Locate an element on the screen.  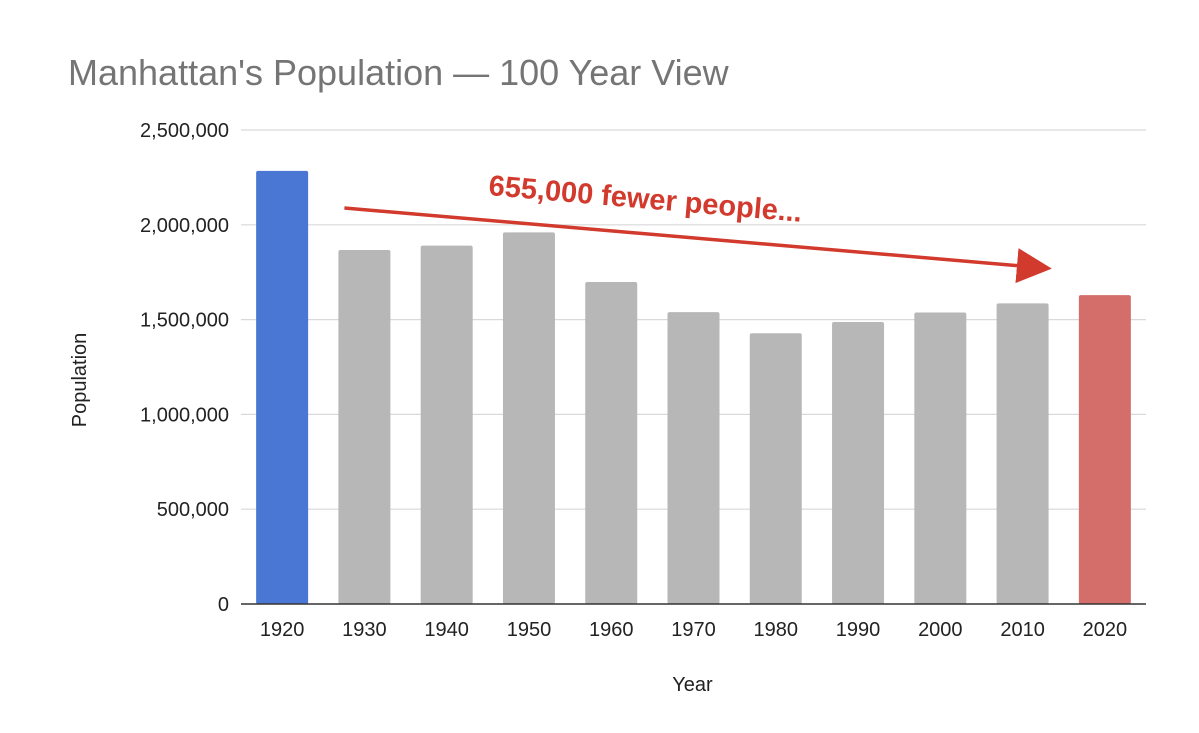
bar-1930 is located at coordinates (364, 426).